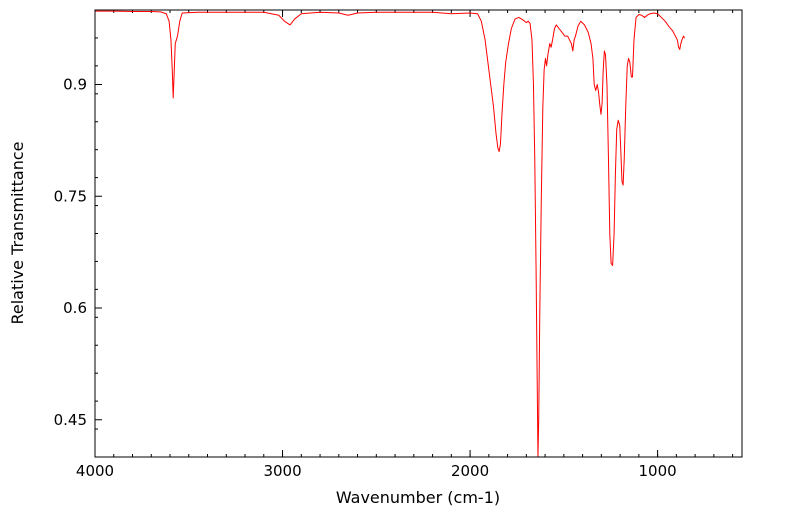  What do you see at coordinates (17, 232) in the screenshot?
I see `y-axis-title: Relative Transmittance` at bounding box center [17, 232].